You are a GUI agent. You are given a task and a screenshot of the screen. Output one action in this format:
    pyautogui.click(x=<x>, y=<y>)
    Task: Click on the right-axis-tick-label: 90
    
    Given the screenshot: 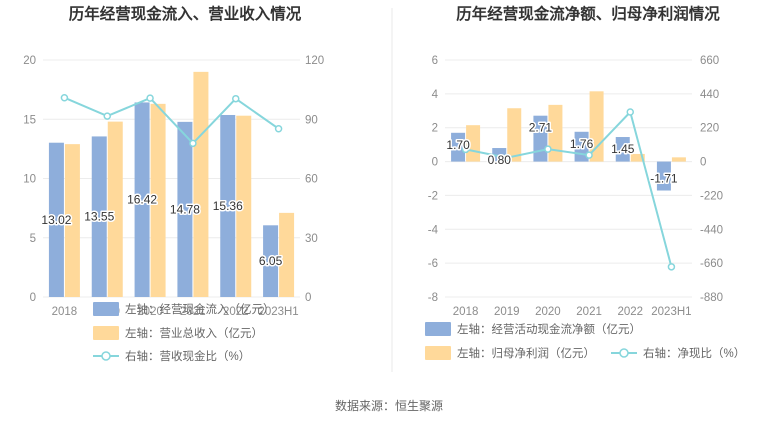 What is the action you would take?
    pyautogui.click(x=311, y=120)
    